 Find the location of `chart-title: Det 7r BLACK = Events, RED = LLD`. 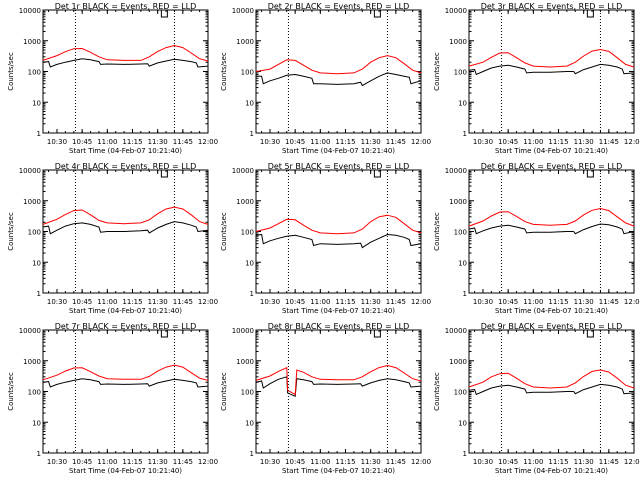

chart-title: Det 7r BLACK = Events, RED = LLD is located at coordinates (126, 326).